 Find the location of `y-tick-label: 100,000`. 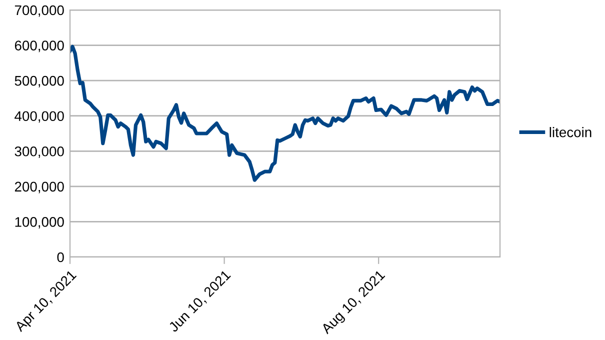

y-tick-label: 100,000 is located at coordinates (39, 223).